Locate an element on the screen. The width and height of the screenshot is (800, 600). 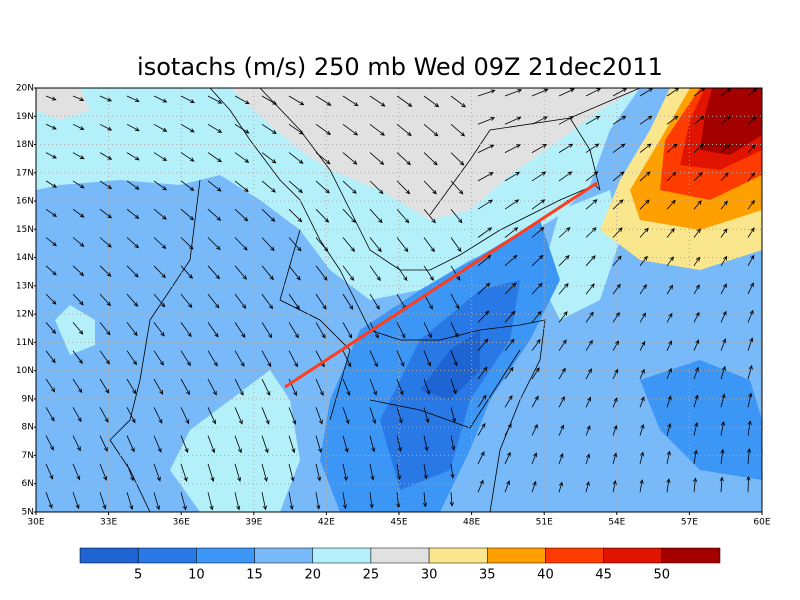
lon-label: 30E is located at coordinates (35, 523).